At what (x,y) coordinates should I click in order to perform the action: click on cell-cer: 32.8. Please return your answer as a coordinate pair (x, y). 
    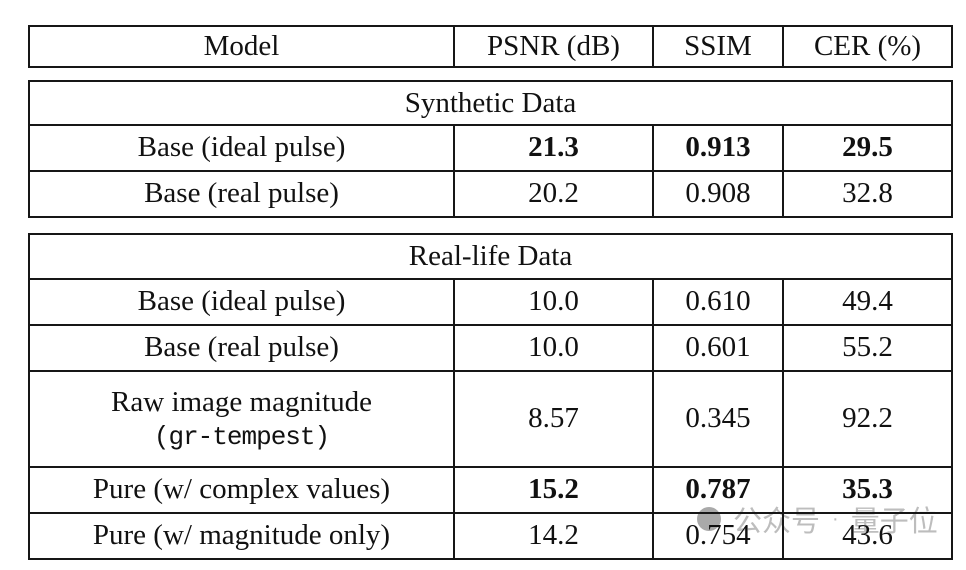
    Looking at the image, I should click on (866, 194).